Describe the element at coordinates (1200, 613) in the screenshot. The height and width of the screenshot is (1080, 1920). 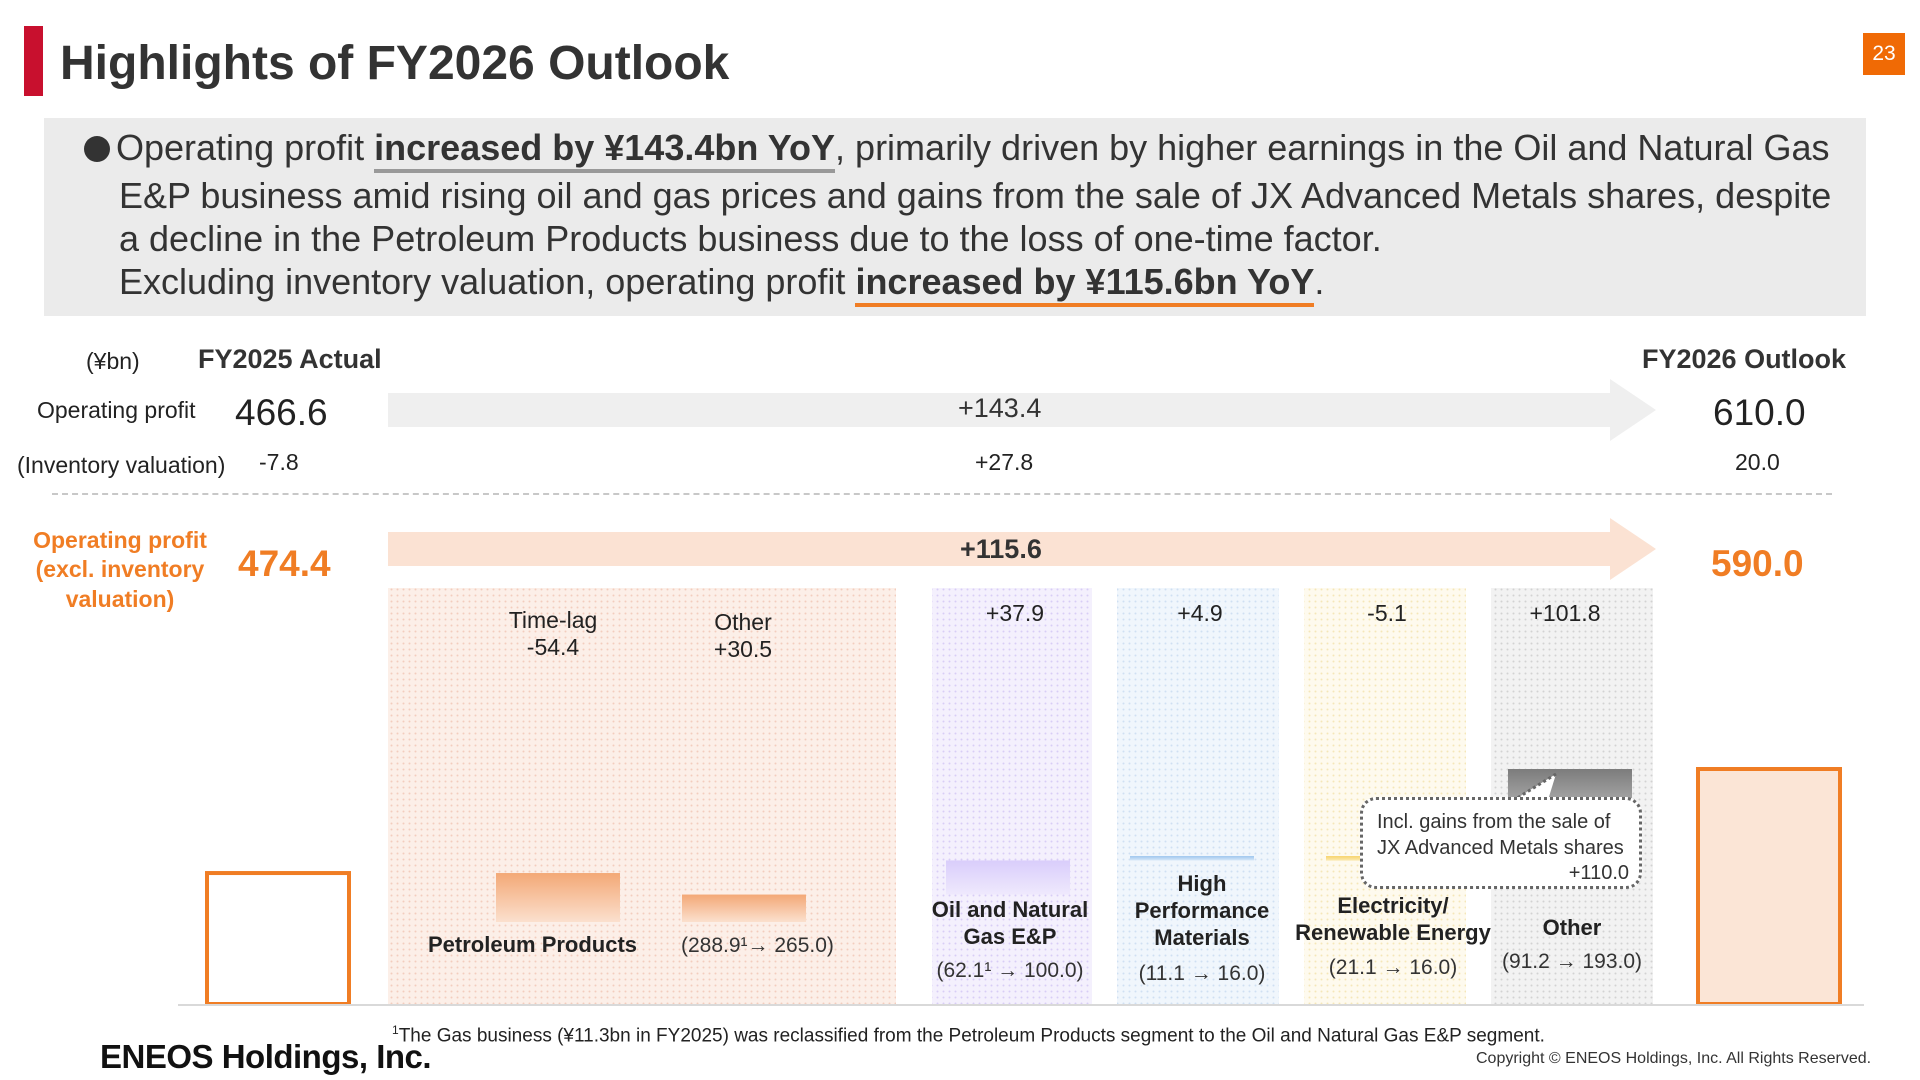
I see `step-label-hpm: +4.9` at that location.